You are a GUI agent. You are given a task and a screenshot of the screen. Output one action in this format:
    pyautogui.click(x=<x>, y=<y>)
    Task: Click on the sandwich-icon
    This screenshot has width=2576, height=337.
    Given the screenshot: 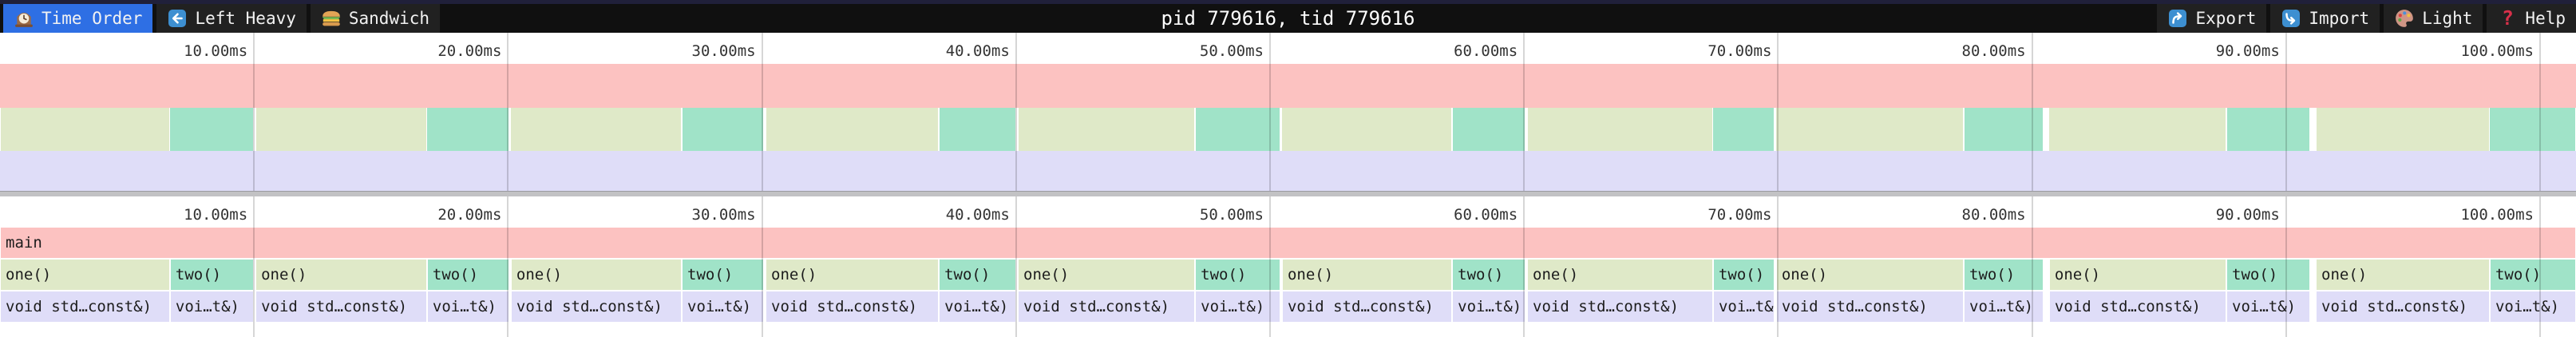 What is the action you would take?
    pyautogui.click(x=331, y=18)
    